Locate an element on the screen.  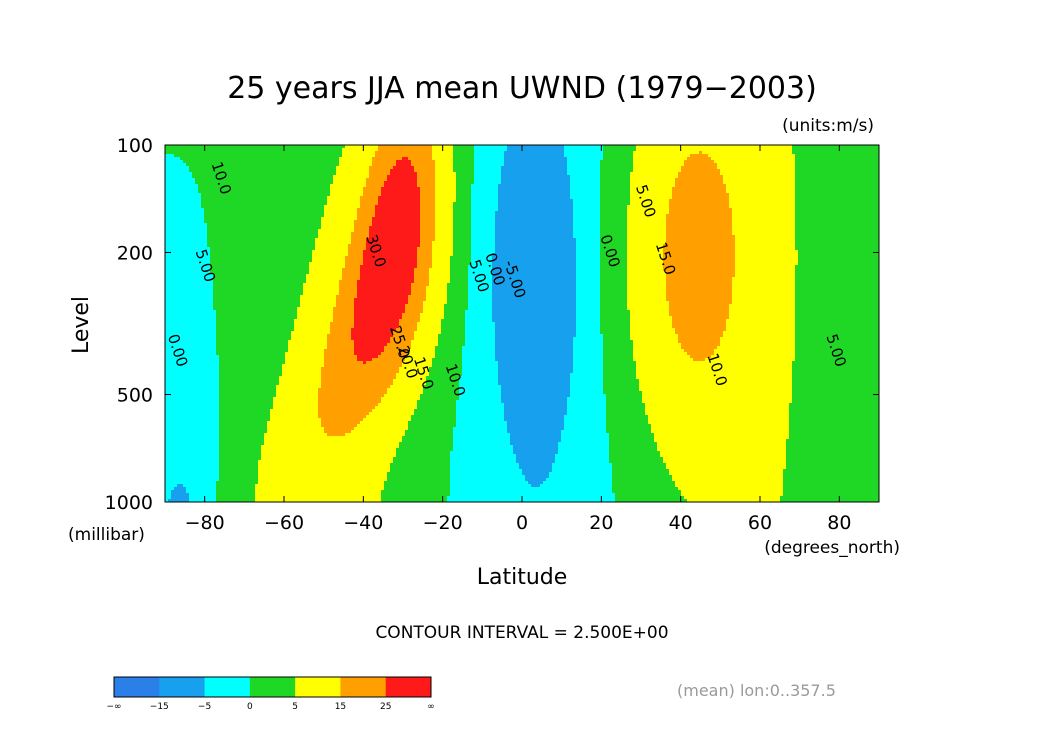
y-tick-label: 1000 is located at coordinates (129, 503).